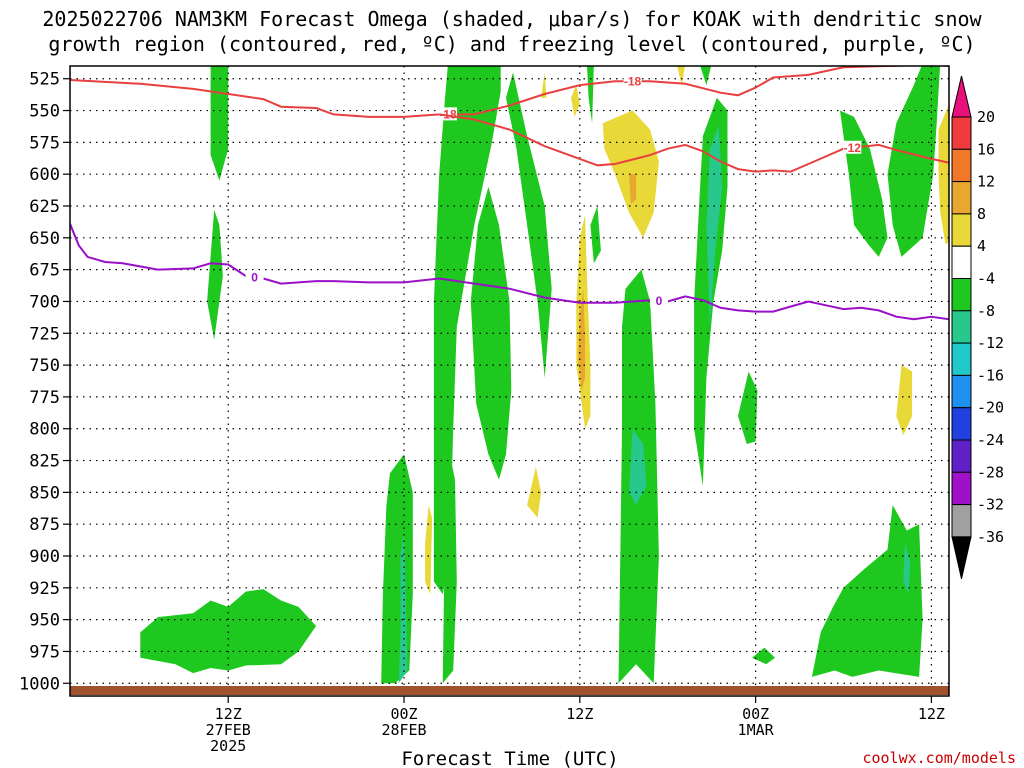 This screenshot has width=1024, height=768. I want to click on freezing-level-contour-label-1: 0, so click(659, 301).